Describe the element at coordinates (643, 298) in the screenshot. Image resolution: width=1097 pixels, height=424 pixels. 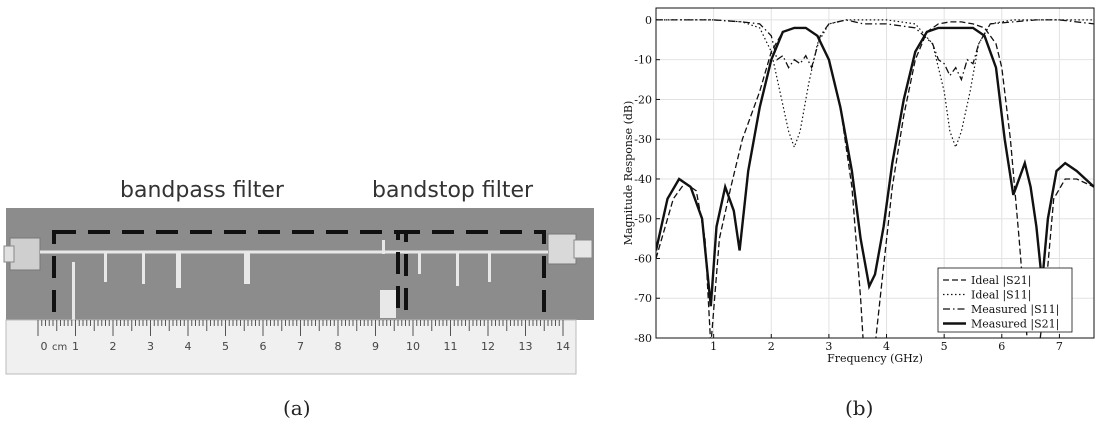
I see `y-tick-label: -70` at that location.